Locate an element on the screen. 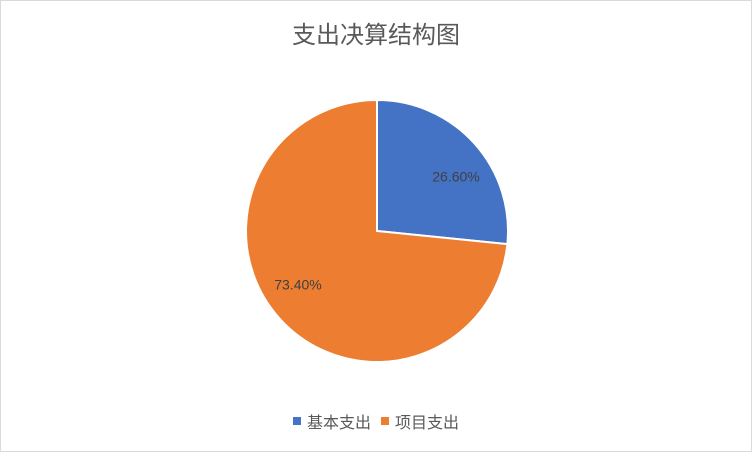 The image size is (752, 452). legend-item: 基本支出 is located at coordinates (331, 421).